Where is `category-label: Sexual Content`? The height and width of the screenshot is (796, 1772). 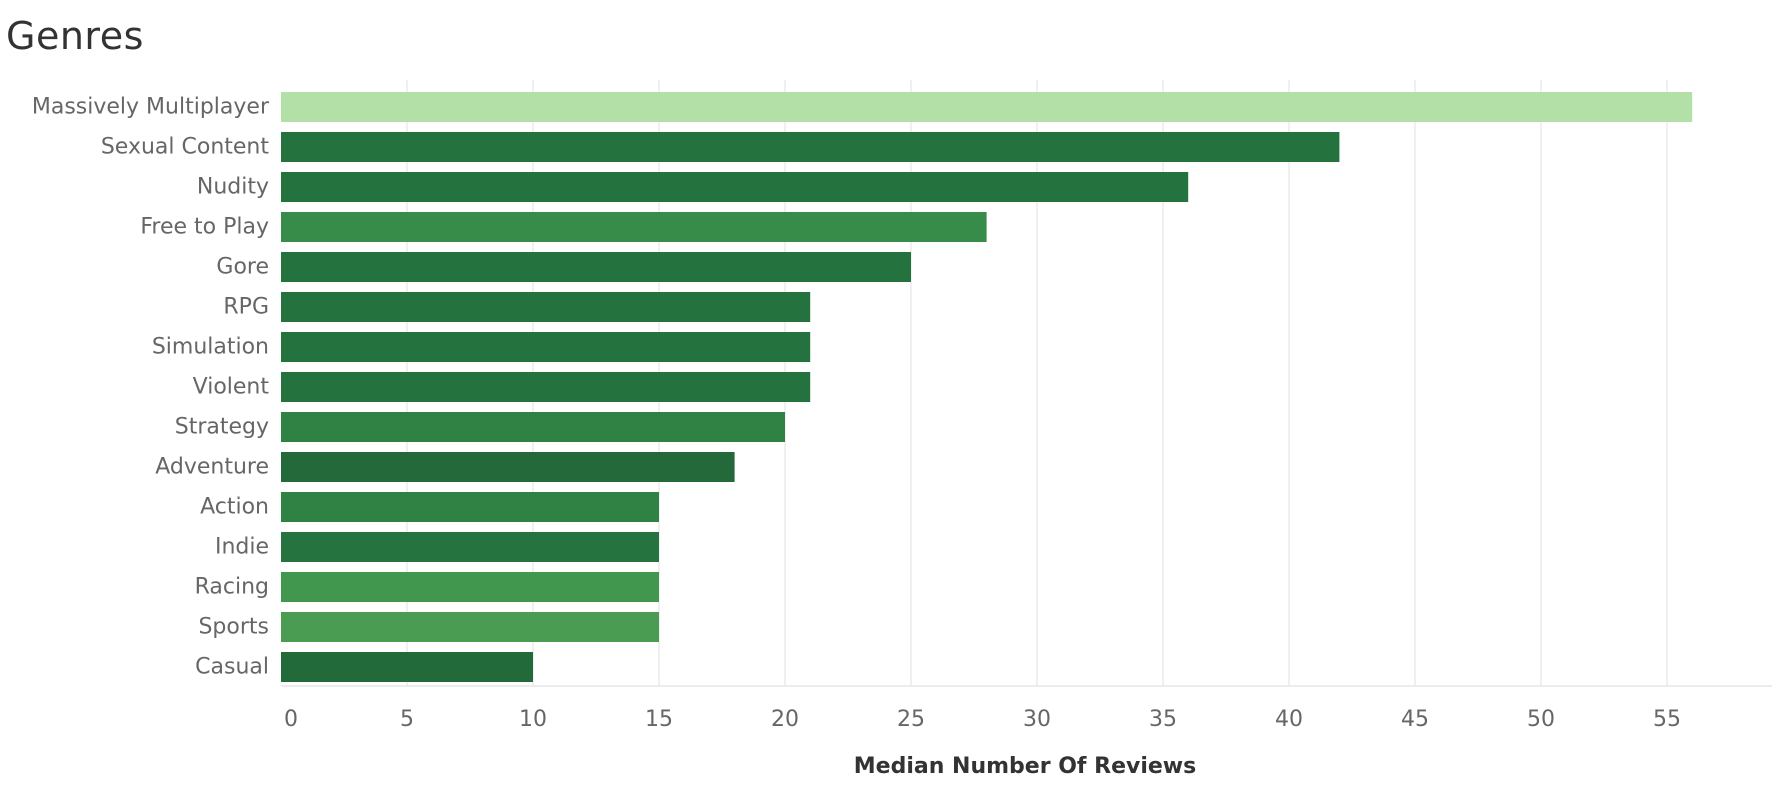 category-label: Sexual Content is located at coordinates (185, 147).